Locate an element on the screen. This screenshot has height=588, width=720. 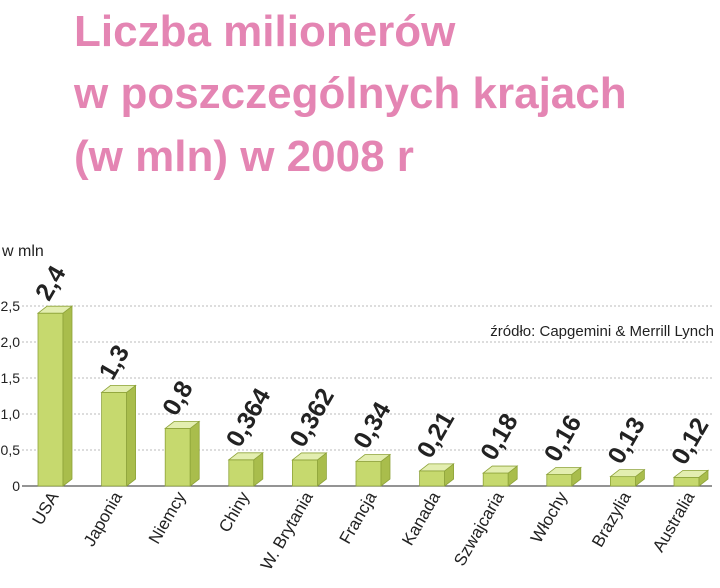
y-tick-label: 0,5 is located at coordinates (11, 450).